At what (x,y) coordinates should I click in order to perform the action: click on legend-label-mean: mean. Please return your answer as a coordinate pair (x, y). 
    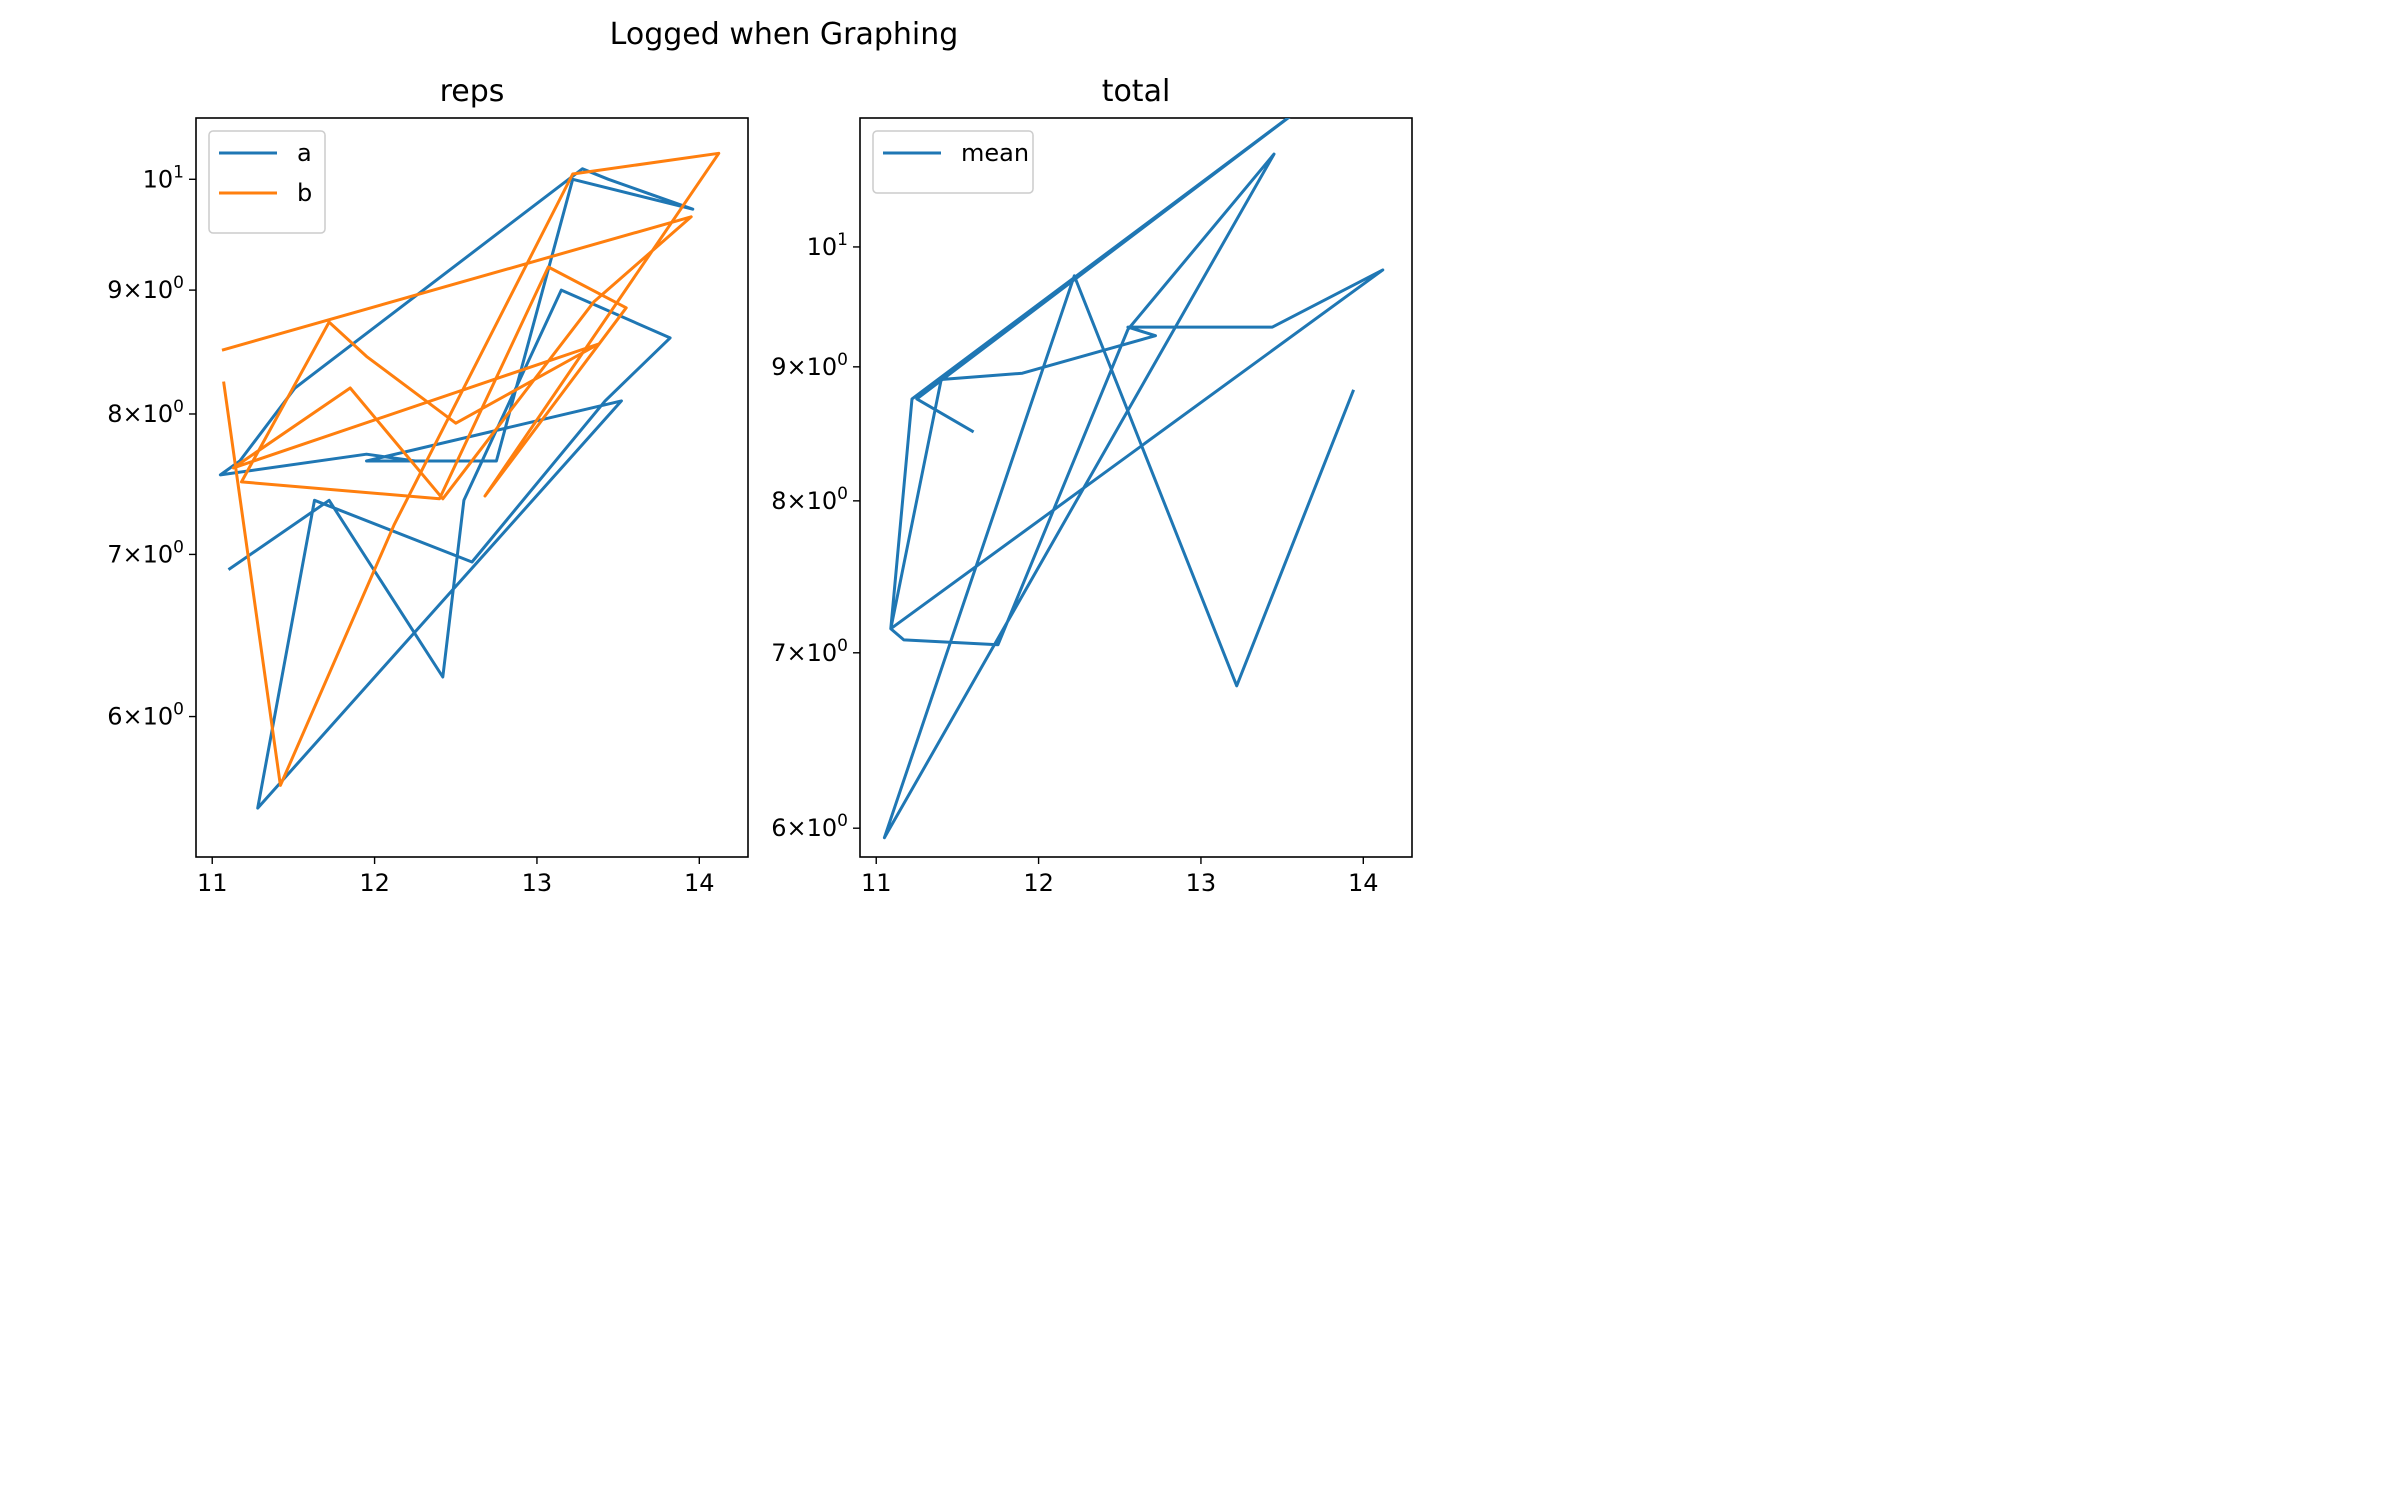
    Looking at the image, I should click on (995, 153).